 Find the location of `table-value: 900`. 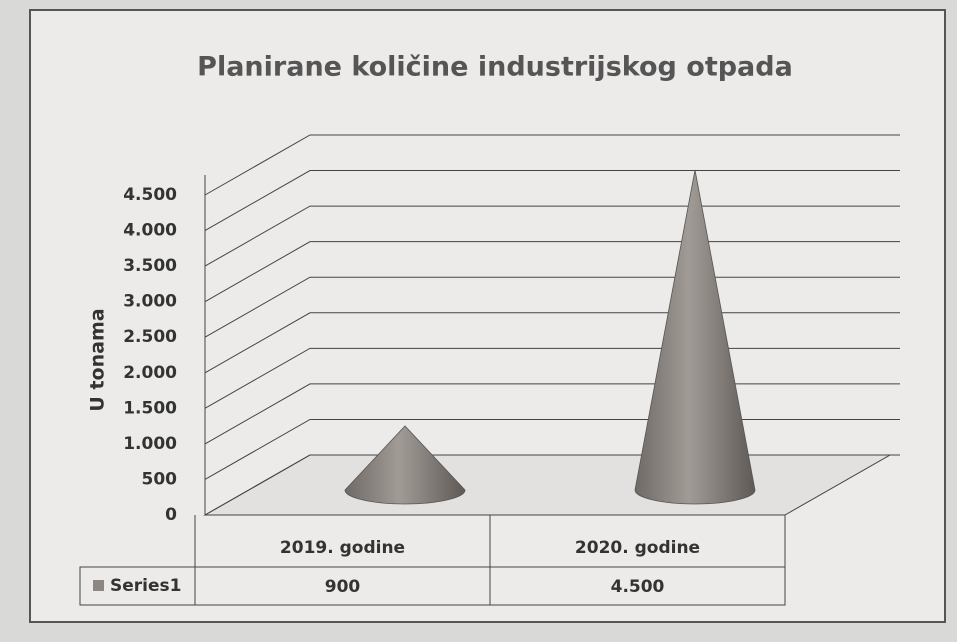

table-value: 900 is located at coordinates (343, 587).